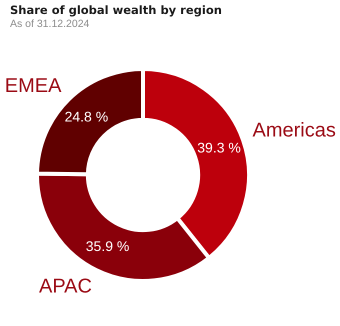 Image resolution: width=340 pixels, height=326 pixels. What do you see at coordinates (86, 116) in the screenshot?
I see `data-label: 24.8 %` at bounding box center [86, 116].